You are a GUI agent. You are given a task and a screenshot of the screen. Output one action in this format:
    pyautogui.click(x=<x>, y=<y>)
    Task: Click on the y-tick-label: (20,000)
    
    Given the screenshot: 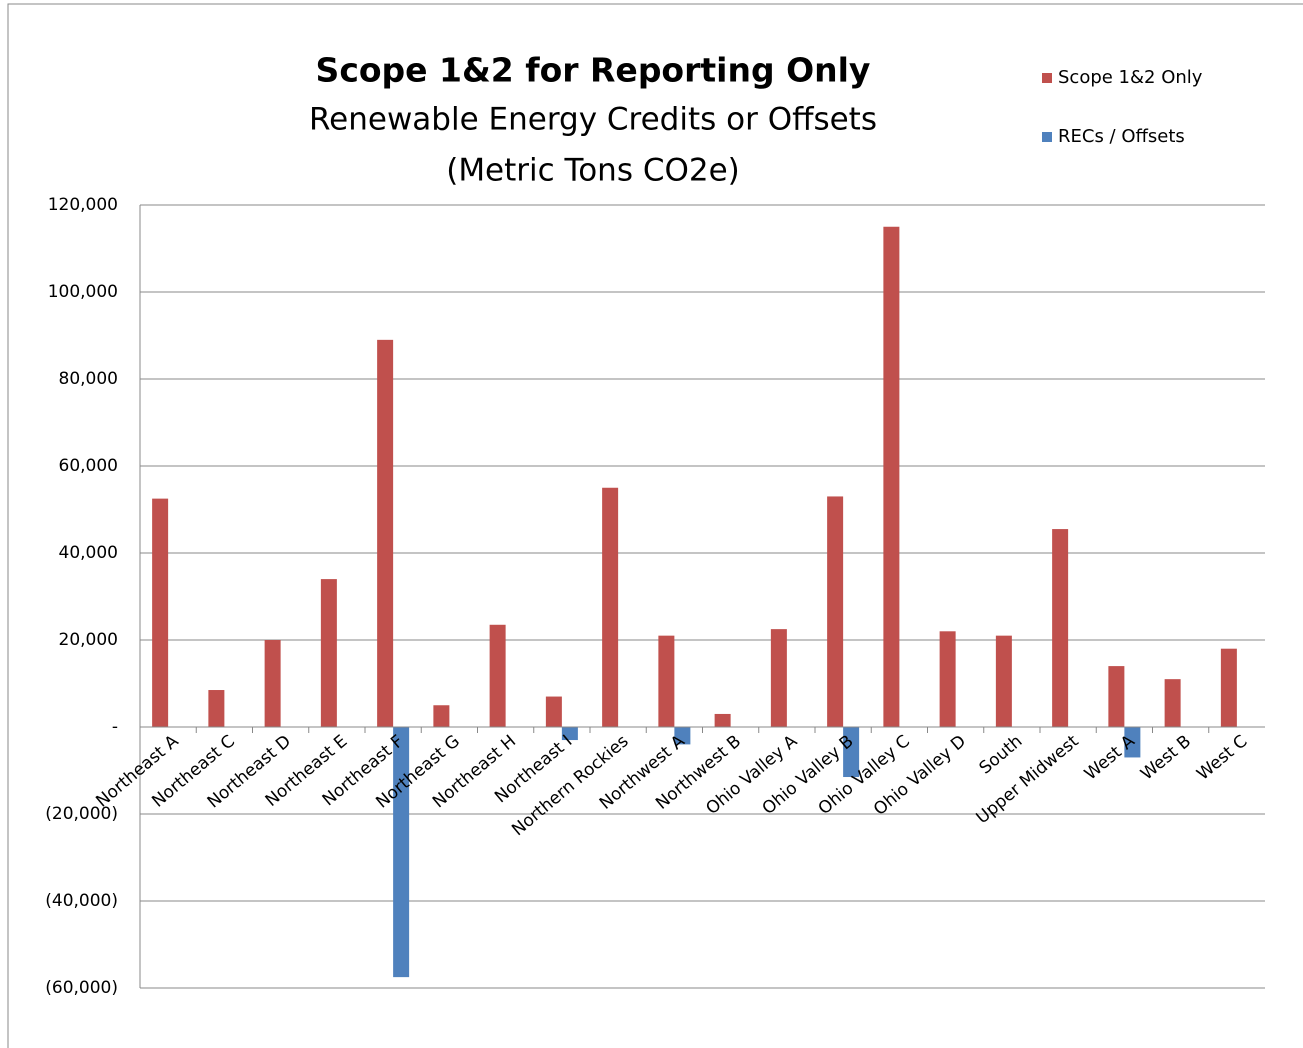 What is the action you would take?
    pyautogui.click(x=81, y=814)
    